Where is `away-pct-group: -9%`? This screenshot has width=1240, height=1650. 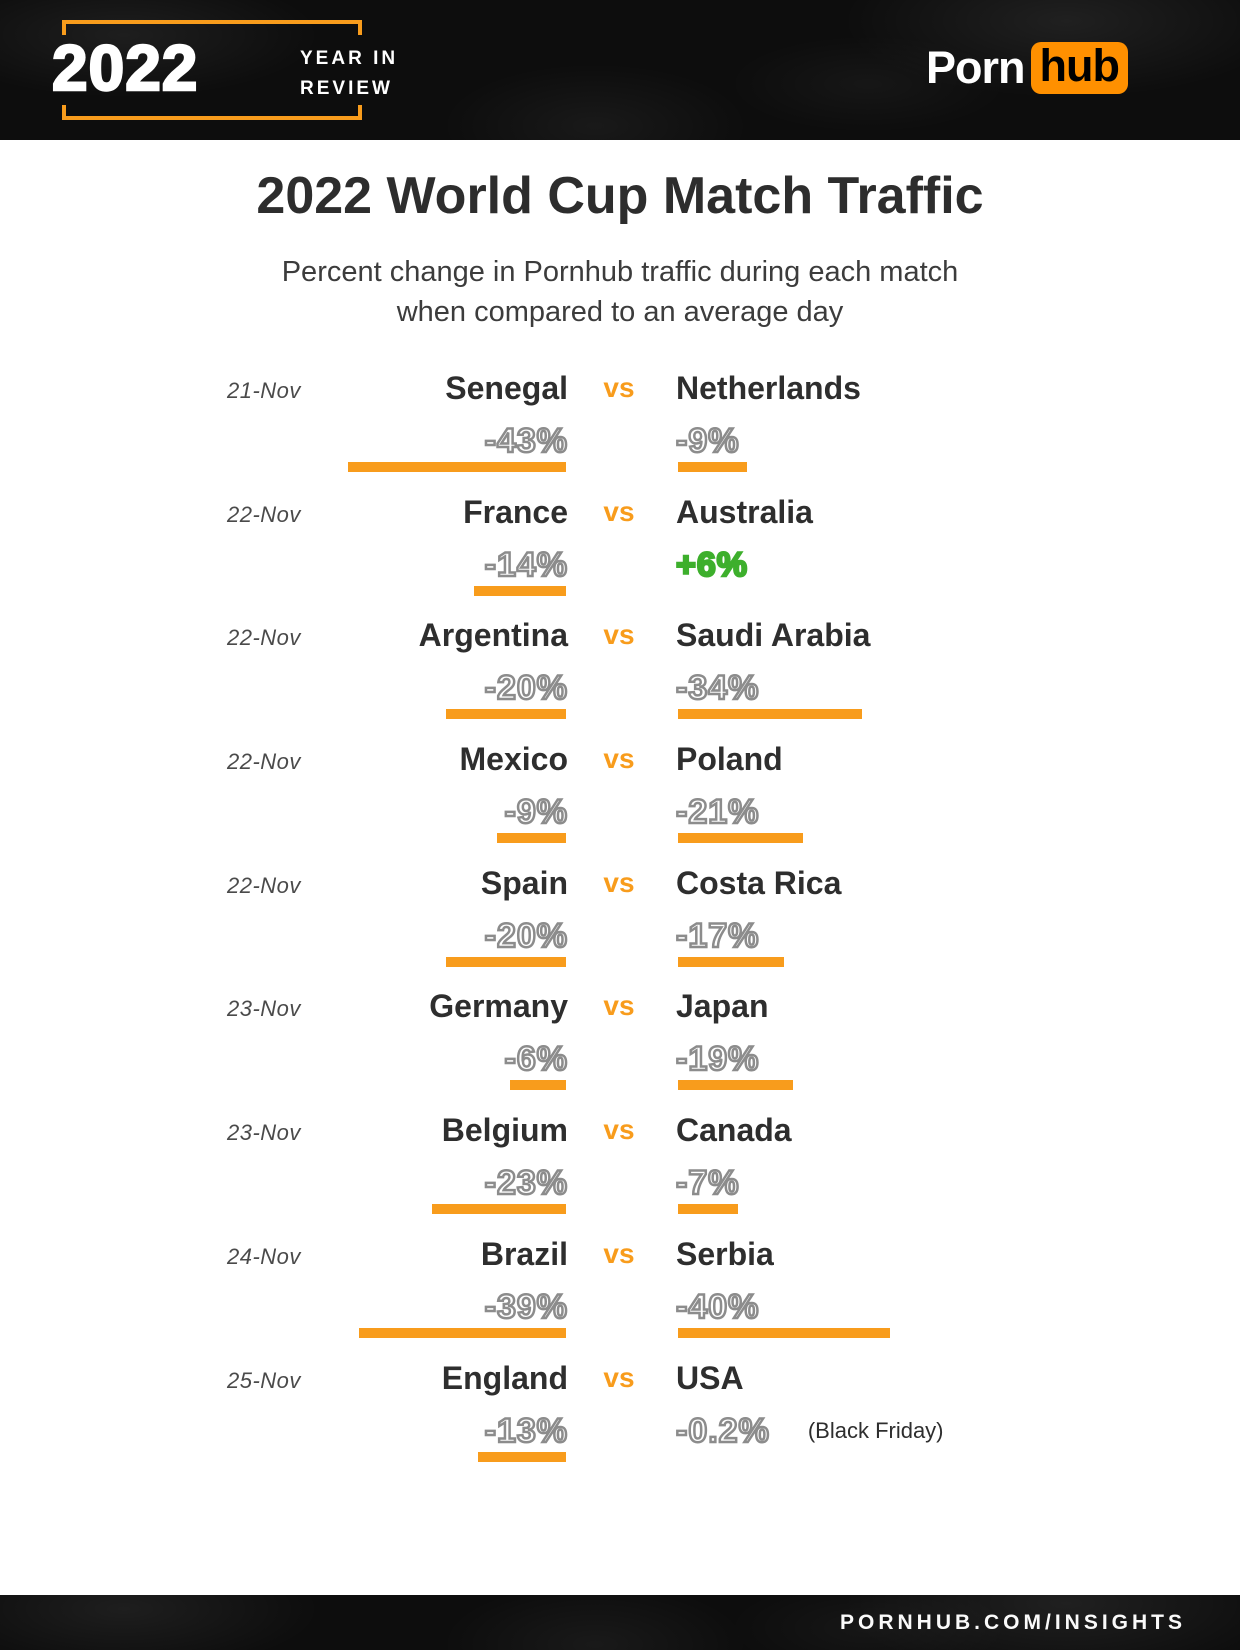 away-pct-group: -9% is located at coordinates (707, 441).